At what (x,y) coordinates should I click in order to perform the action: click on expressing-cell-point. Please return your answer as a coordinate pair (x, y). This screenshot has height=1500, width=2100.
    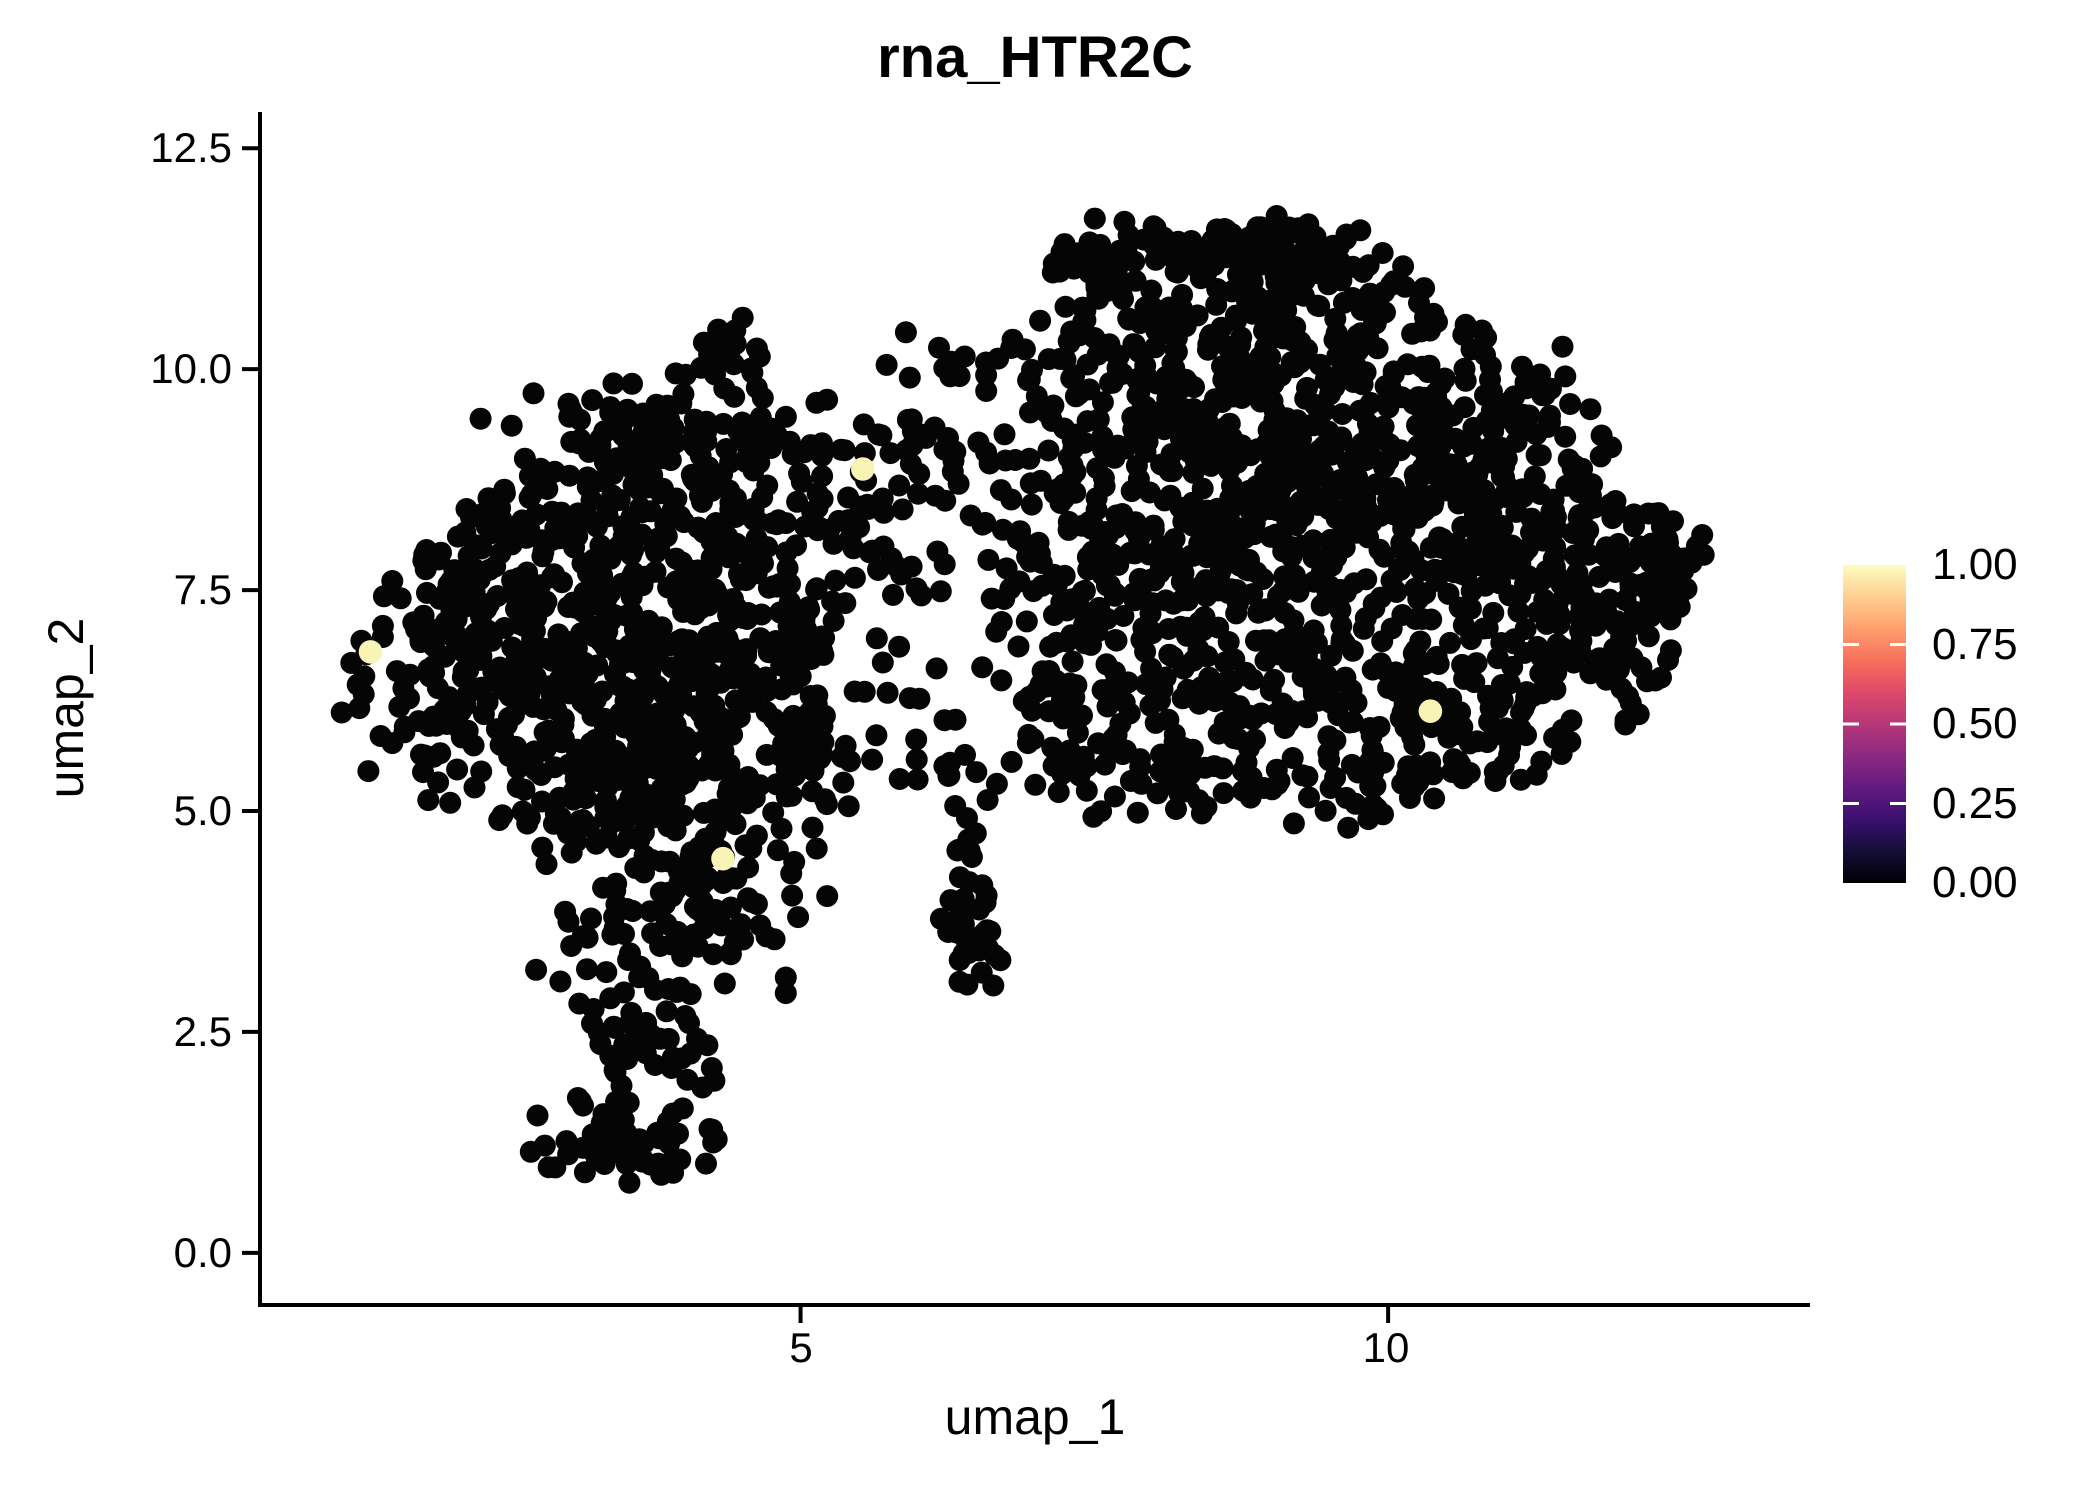
    Looking at the image, I should click on (370, 652).